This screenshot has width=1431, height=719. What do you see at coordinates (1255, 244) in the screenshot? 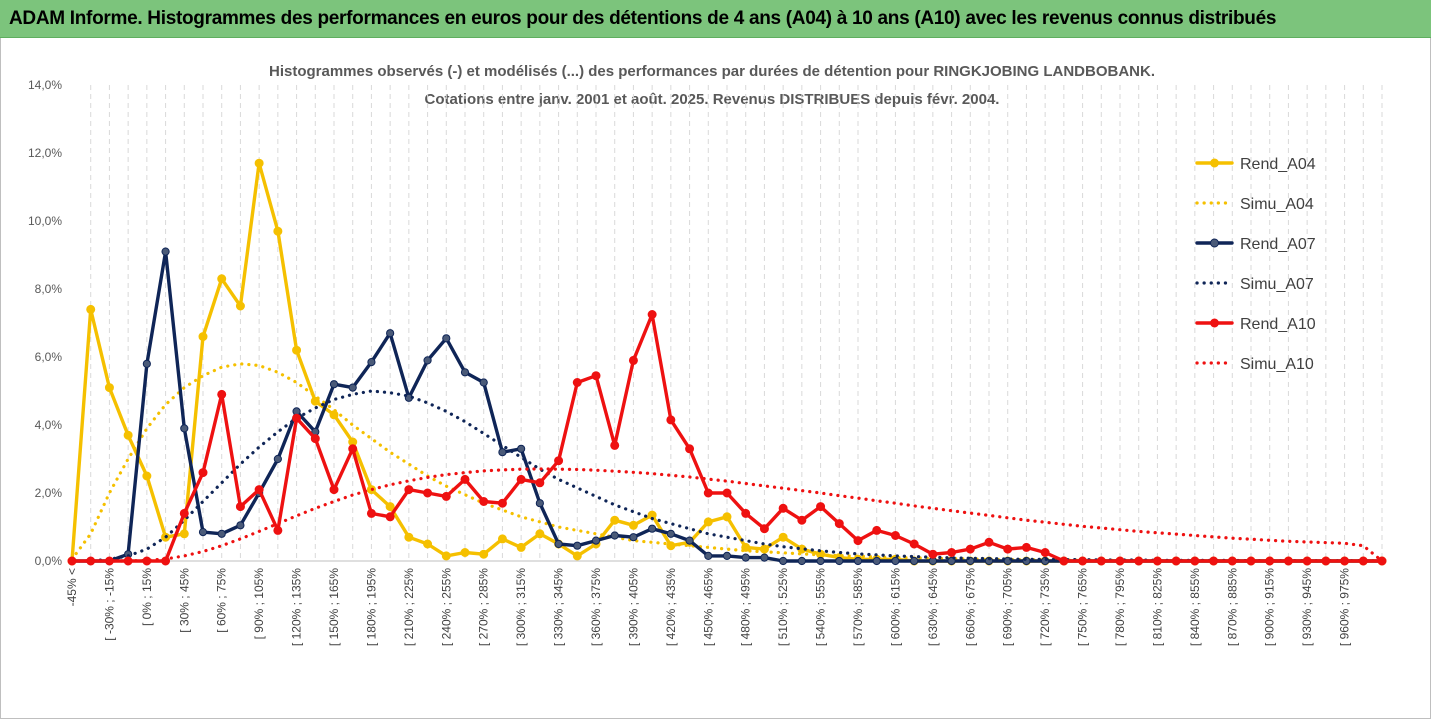
I see `legend-item-rend-a07: Rend_A07` at bounding box center [1255, 244].